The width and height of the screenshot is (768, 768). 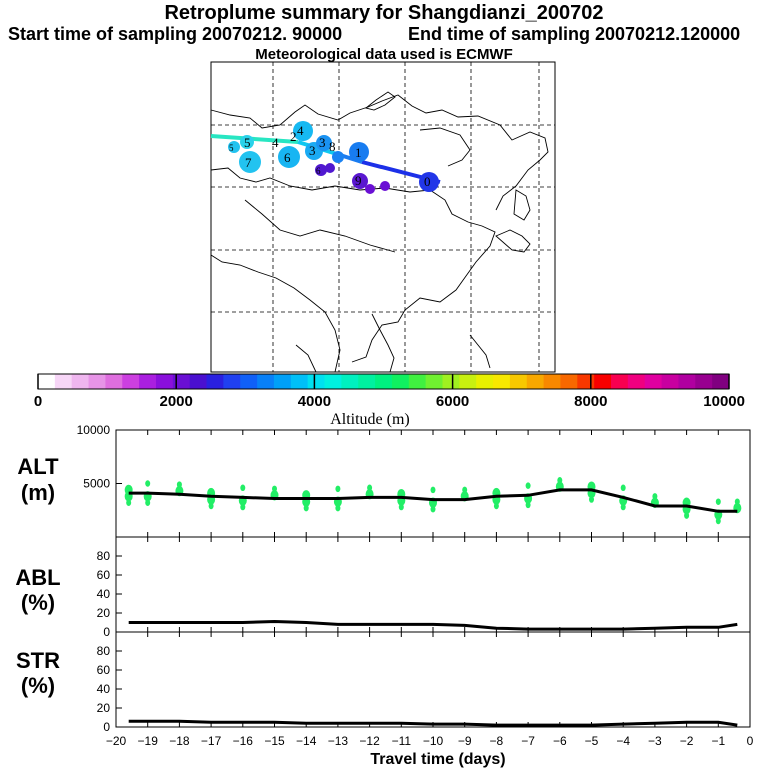 I want to click on x-tick-label: 0, so click(x=750, y=741).